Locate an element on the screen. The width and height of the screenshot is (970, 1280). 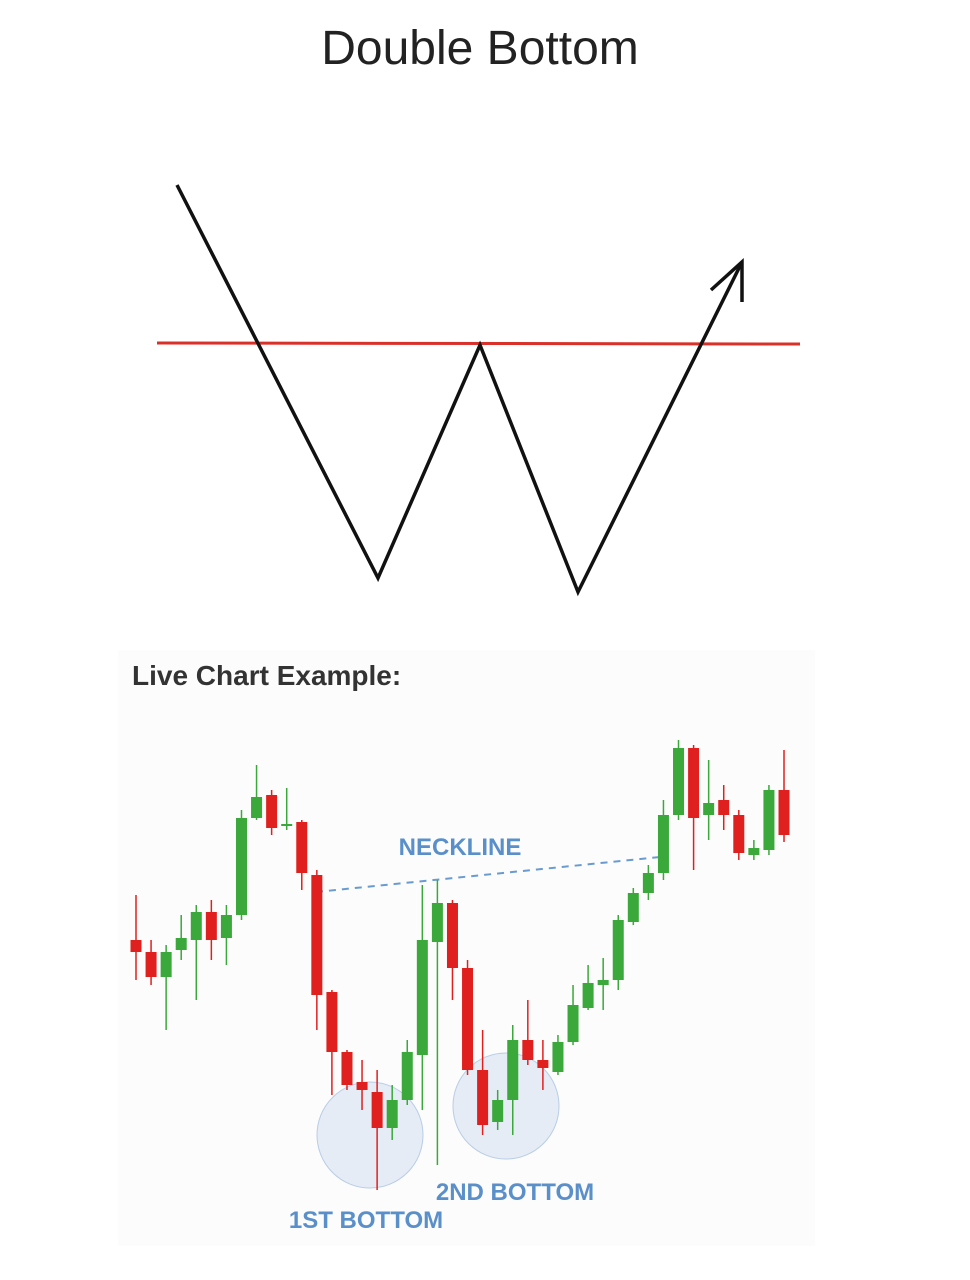
annotation: NECKLINE is located at coordinates (460, 847).